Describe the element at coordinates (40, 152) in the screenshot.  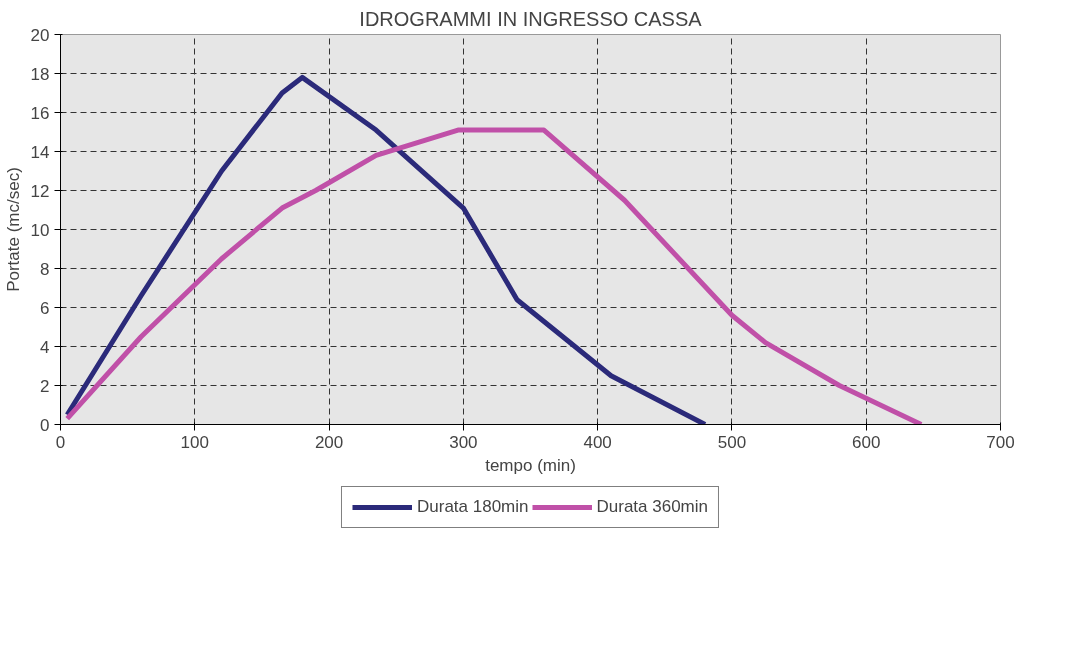
I see `y-tick-label: 14` at that location.